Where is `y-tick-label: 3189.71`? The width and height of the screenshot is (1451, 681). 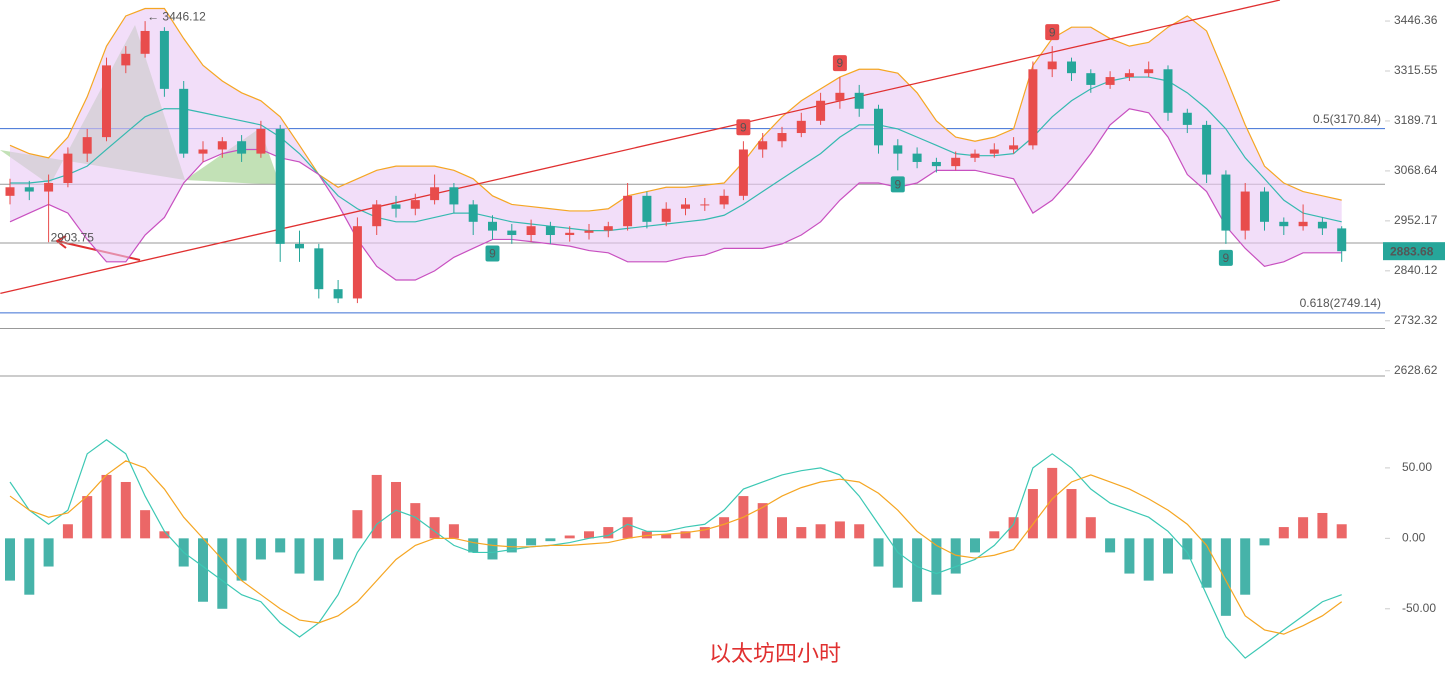 y-tick-label: 3189.71 is located at coordinates (1416, 120).